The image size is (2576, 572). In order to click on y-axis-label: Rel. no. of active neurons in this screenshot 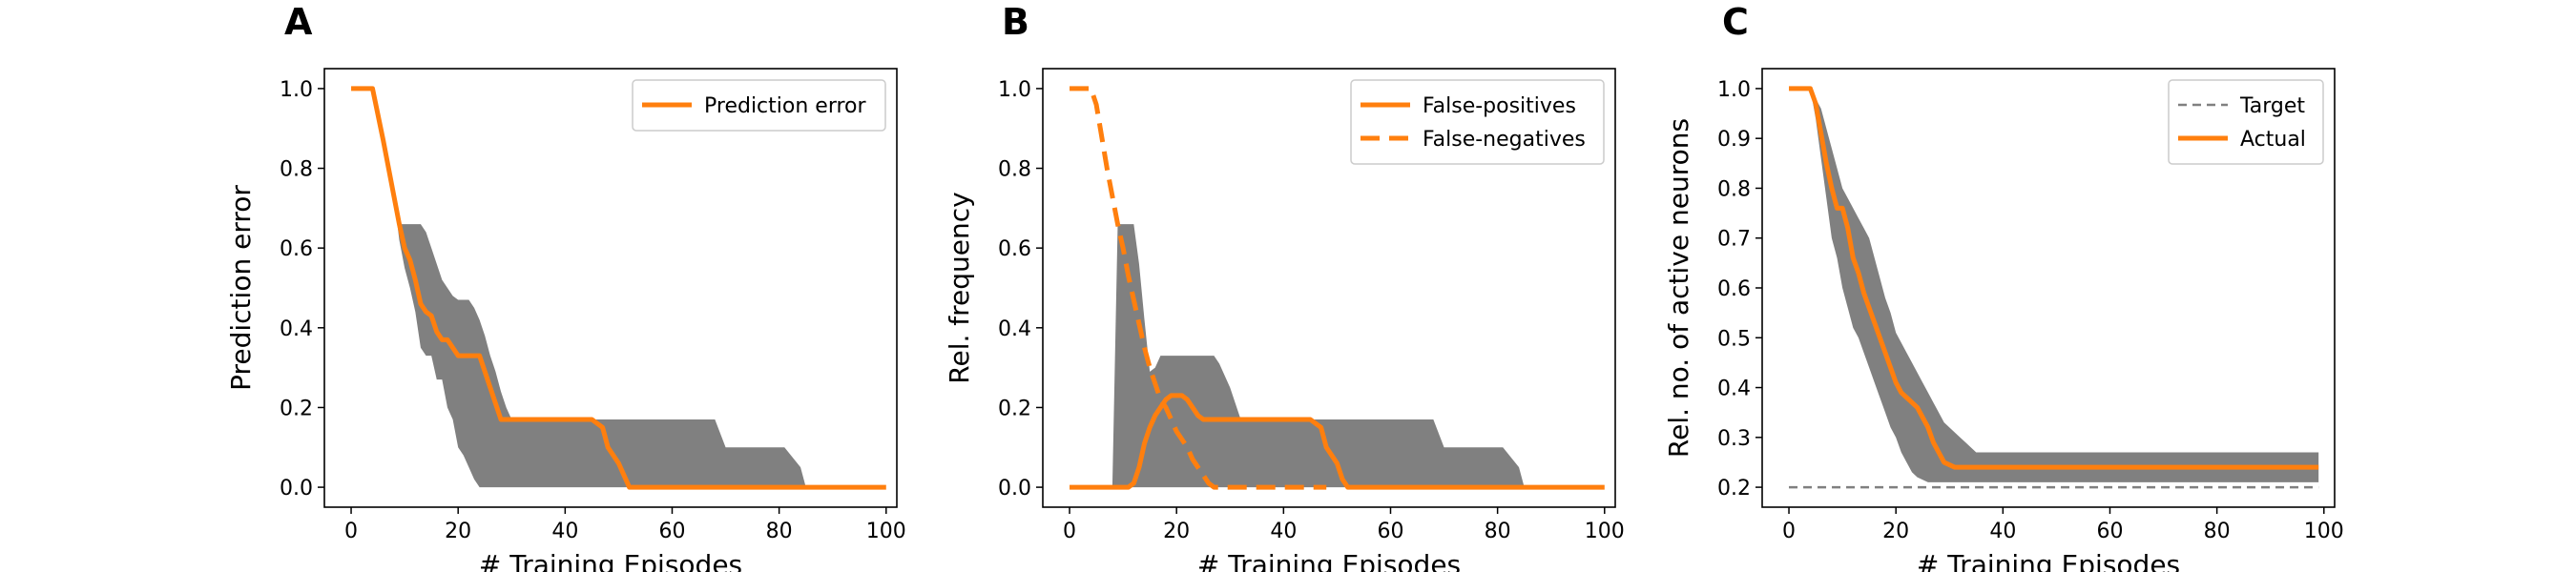, I will do `click(1678, 288)`.